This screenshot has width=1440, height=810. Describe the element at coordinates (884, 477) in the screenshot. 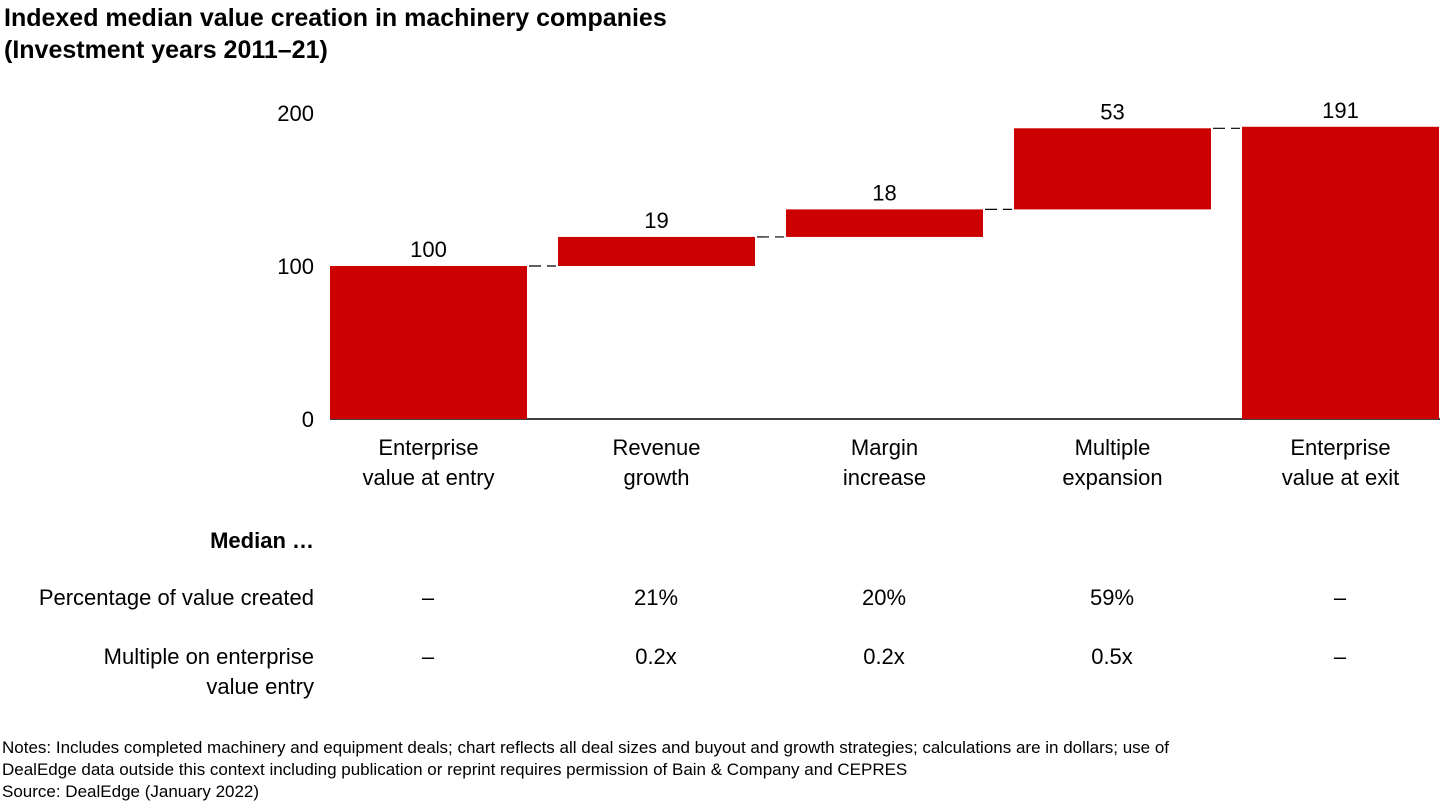

I see `category-label: increase` at that location.